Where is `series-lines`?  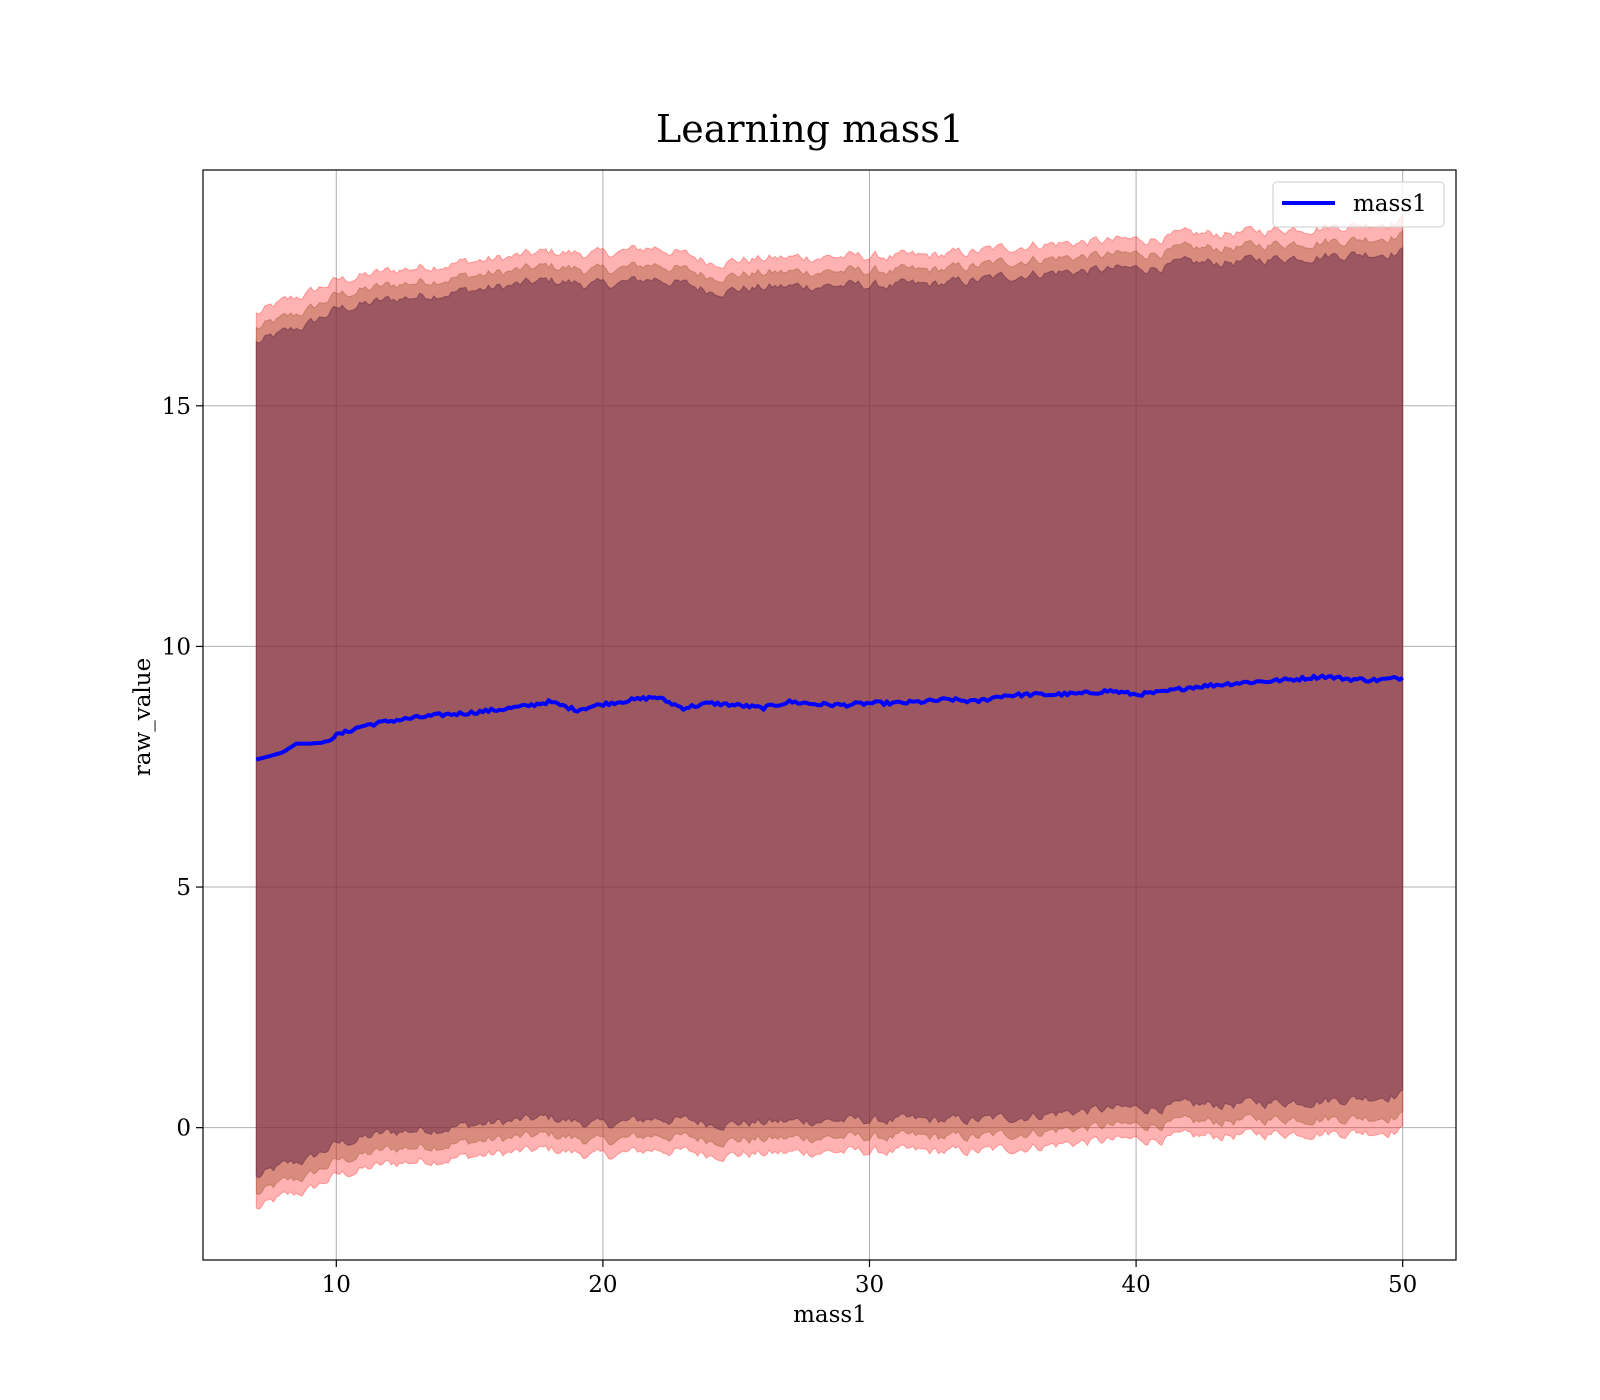
series-lines is located at coordinates (829, 717).